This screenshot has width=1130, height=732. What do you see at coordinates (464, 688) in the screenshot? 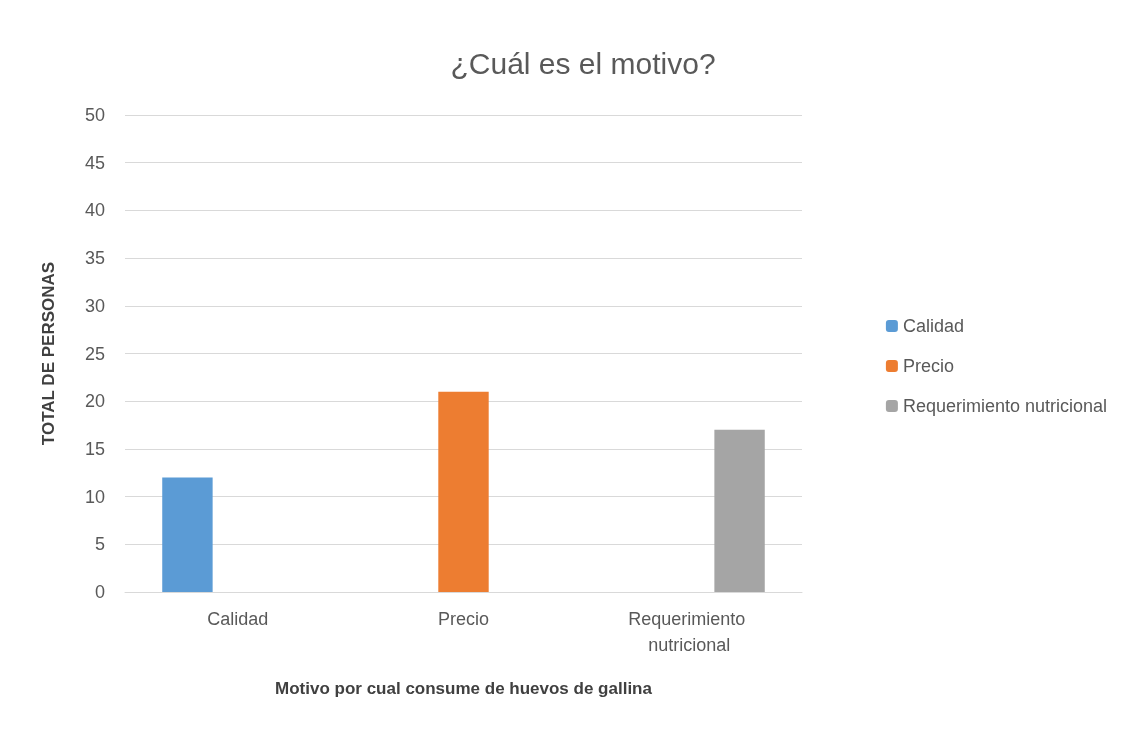
I see `x-axis-title: Motivo por cual consume de huevos de gallina` at bounding box center [464, 688].